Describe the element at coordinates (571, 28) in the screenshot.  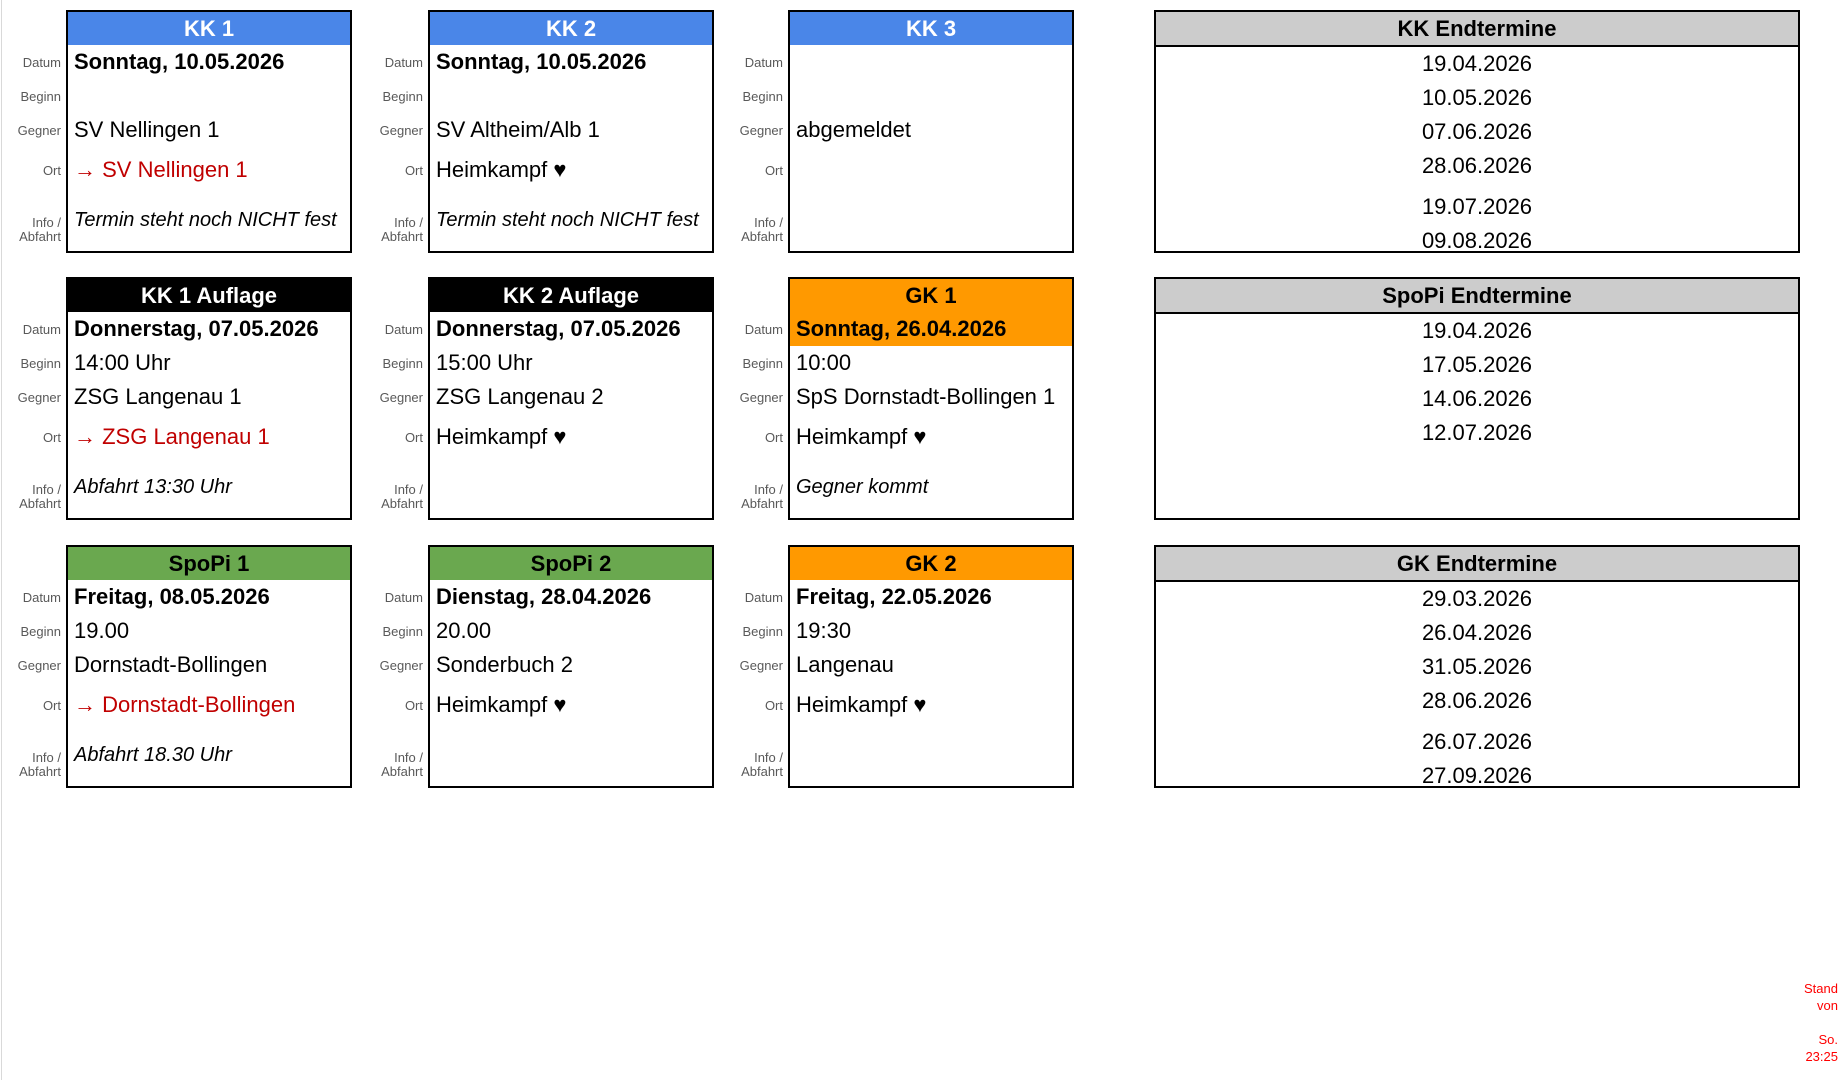
I see `card-title: KK 2` at that location.